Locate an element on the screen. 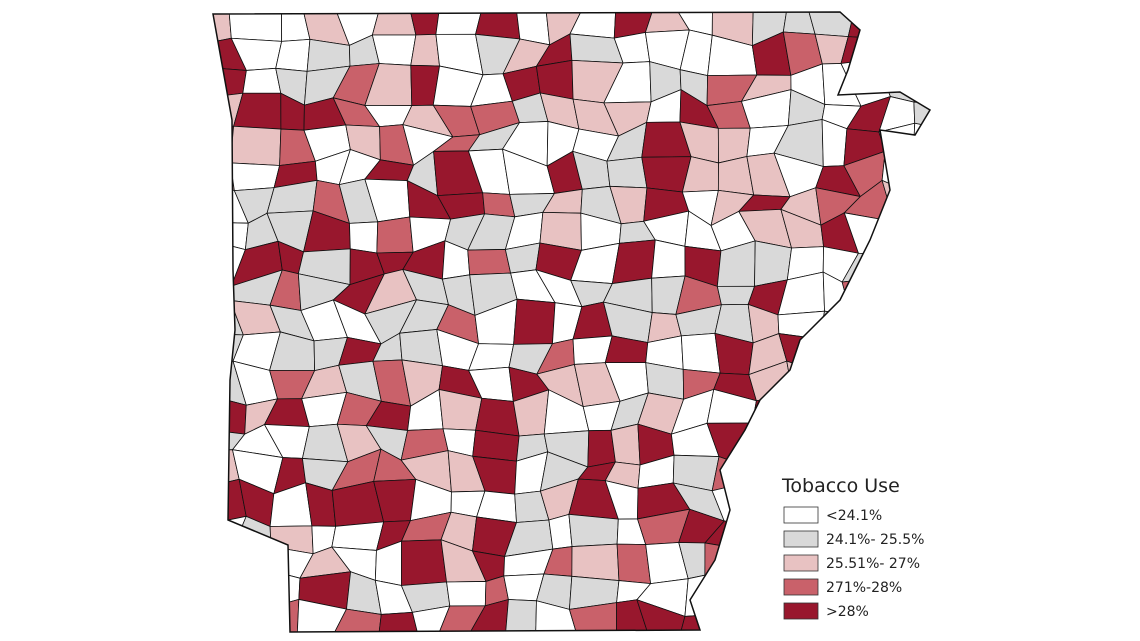 Image resolution: width=1140 pixels, height=641 pixels. legend-title: Tobacco Use is located at coordinates (840, 486).